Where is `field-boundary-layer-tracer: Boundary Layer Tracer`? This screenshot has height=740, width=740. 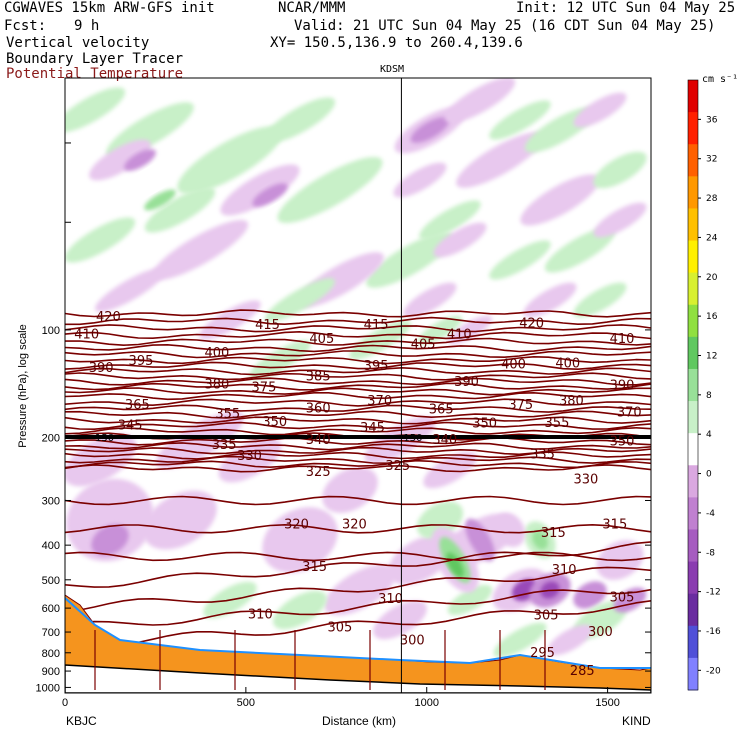
field-boundary-layer-tracer: Boundary Layer Tracer is located at coordinates (95, 59).